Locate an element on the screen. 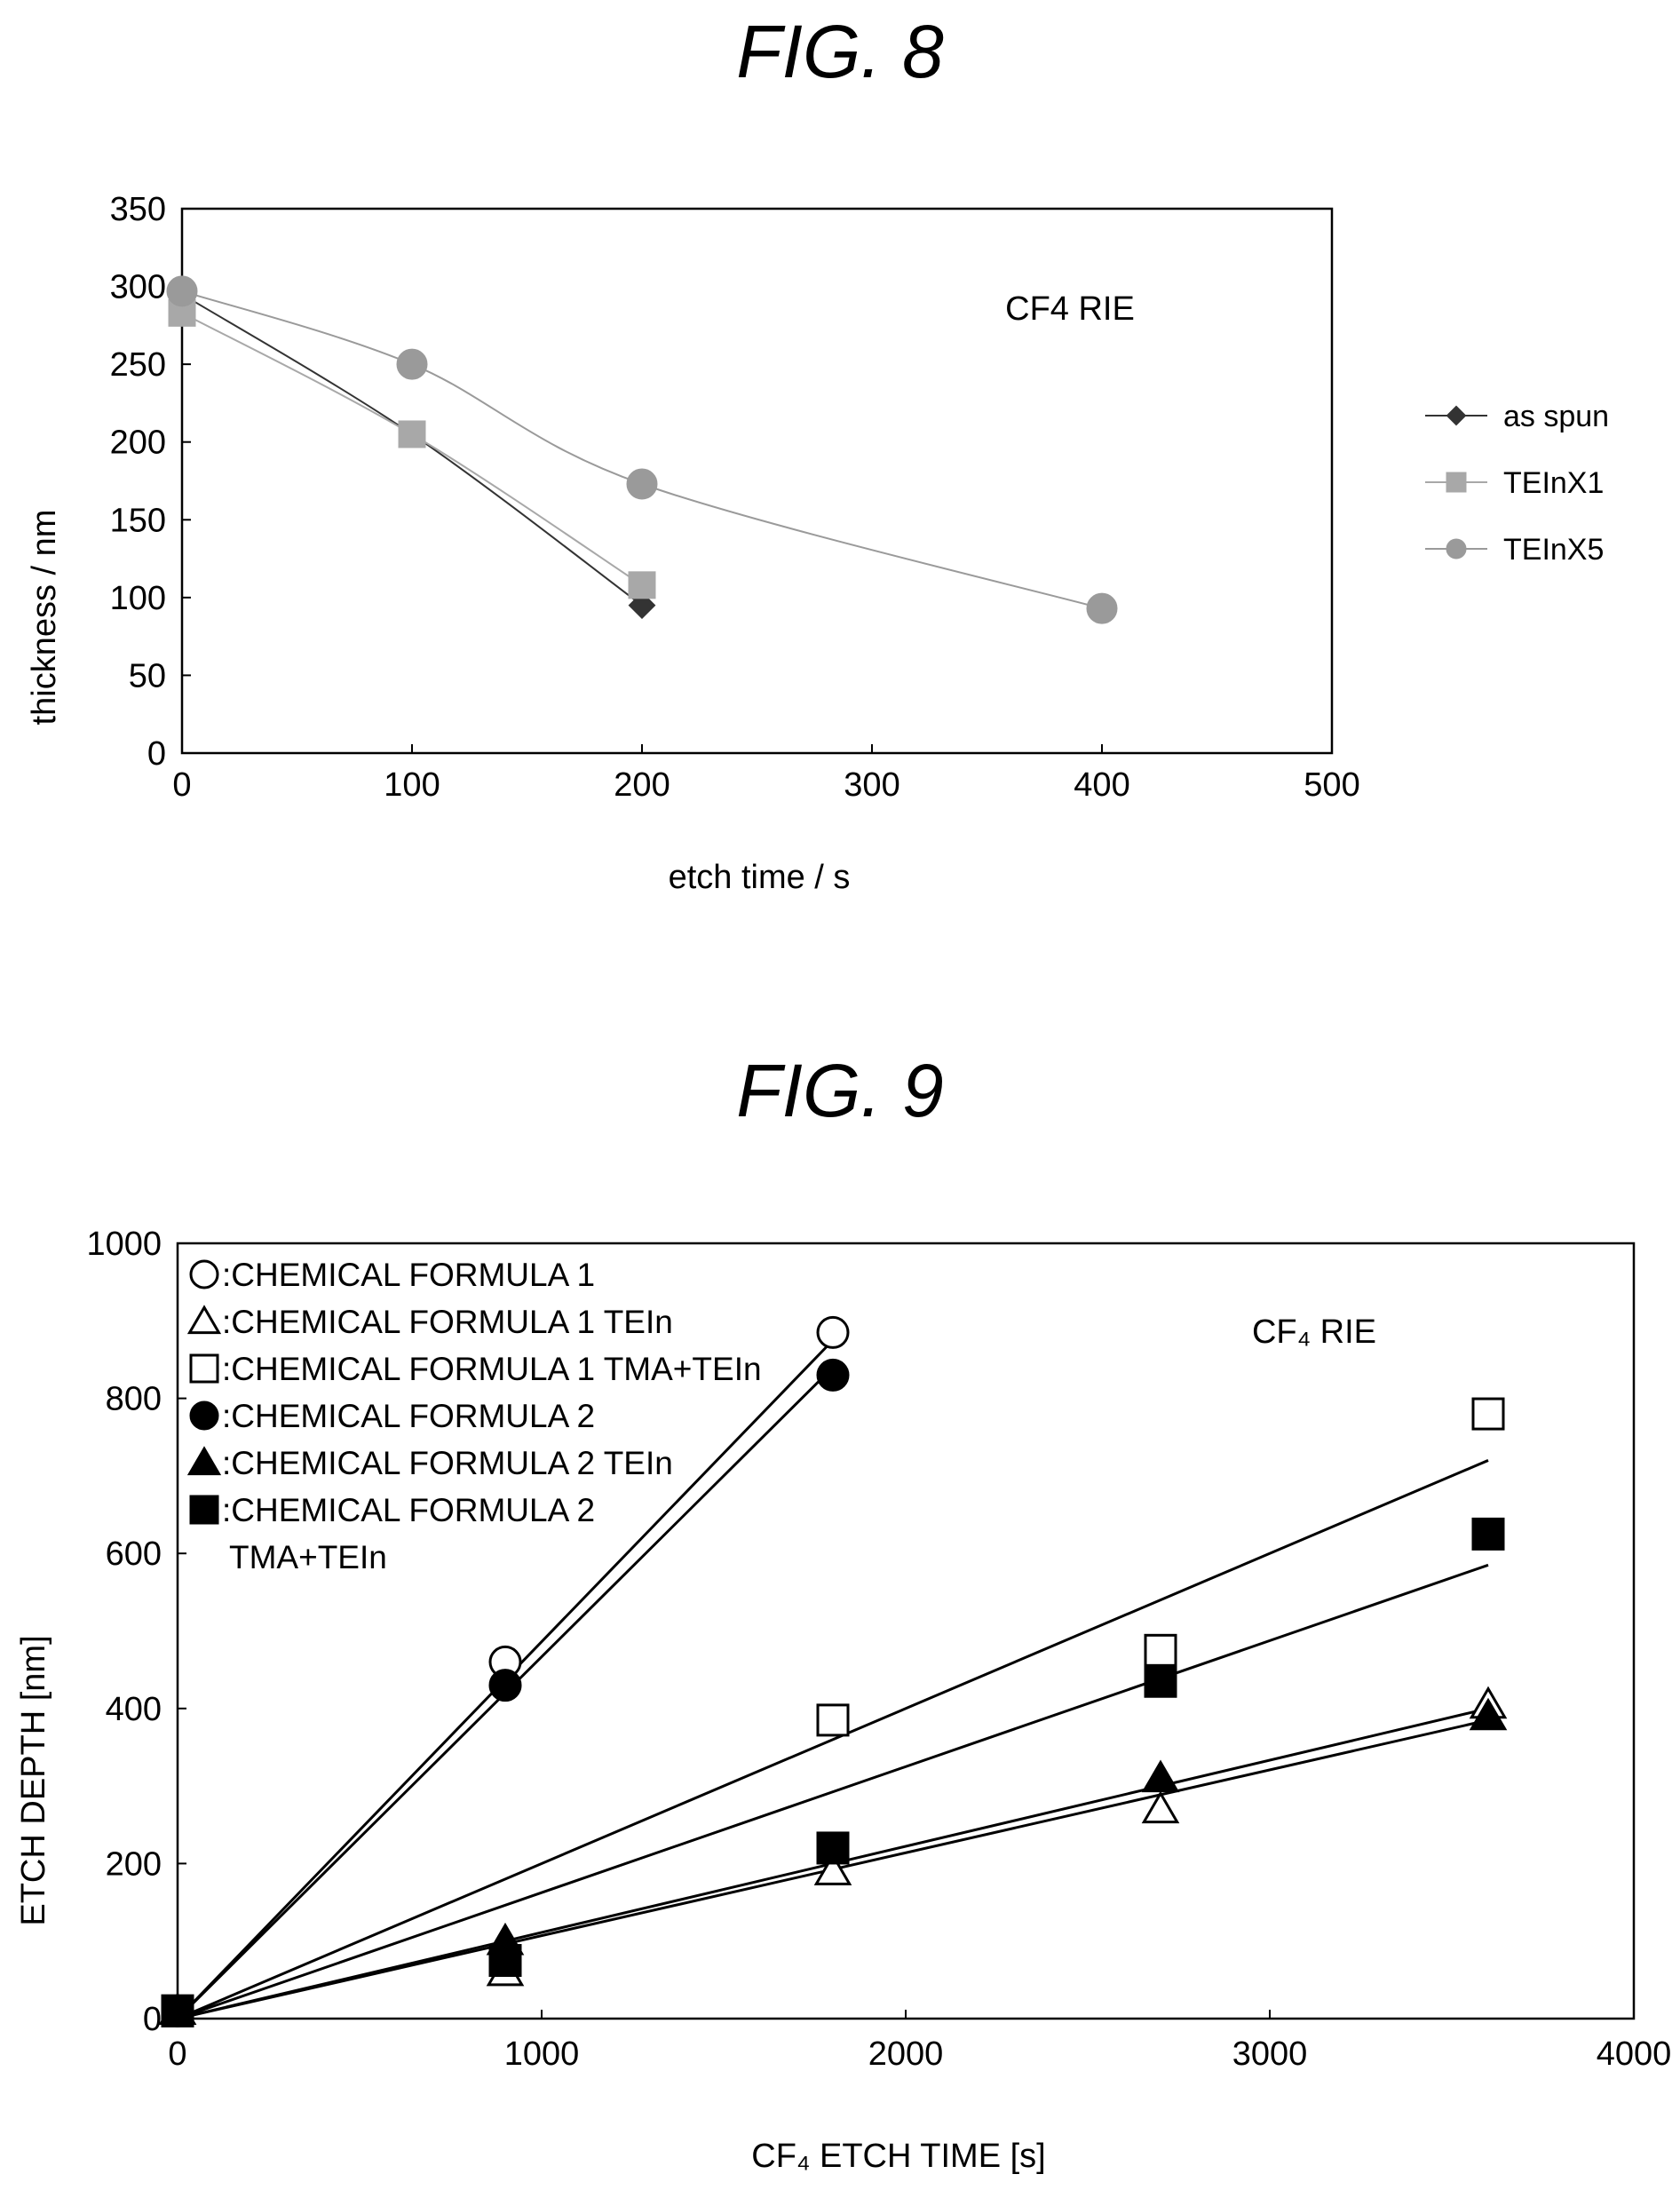 The width and height of the screenshot is (1680, 2190). fig8-x-tick-label: 300 is located at coordinates (871, 785).